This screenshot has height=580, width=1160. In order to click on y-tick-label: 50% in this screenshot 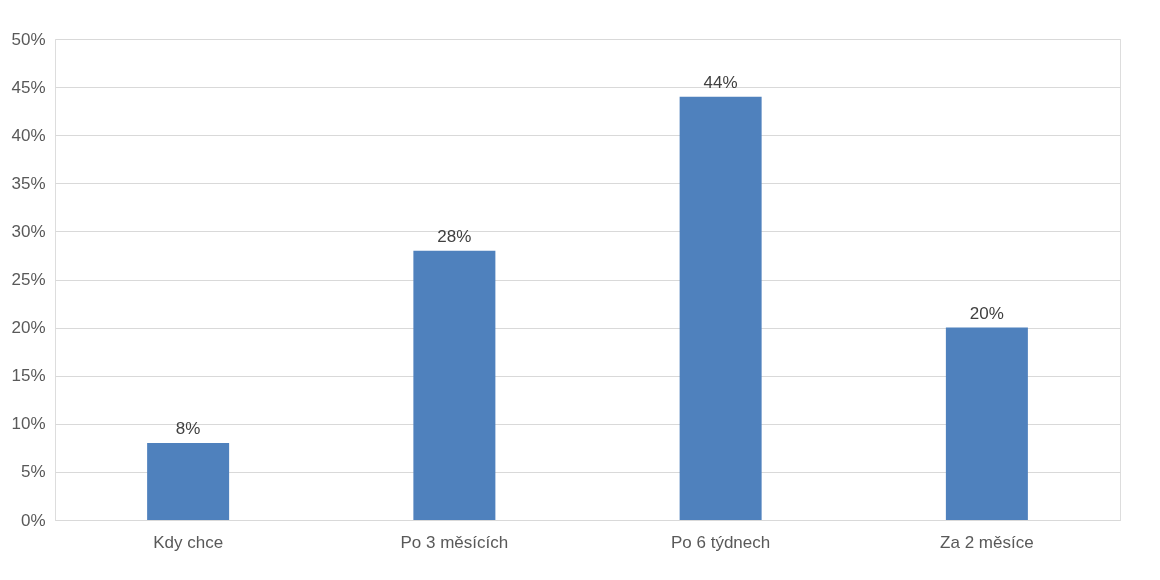, I will do `click(28, 39)`.